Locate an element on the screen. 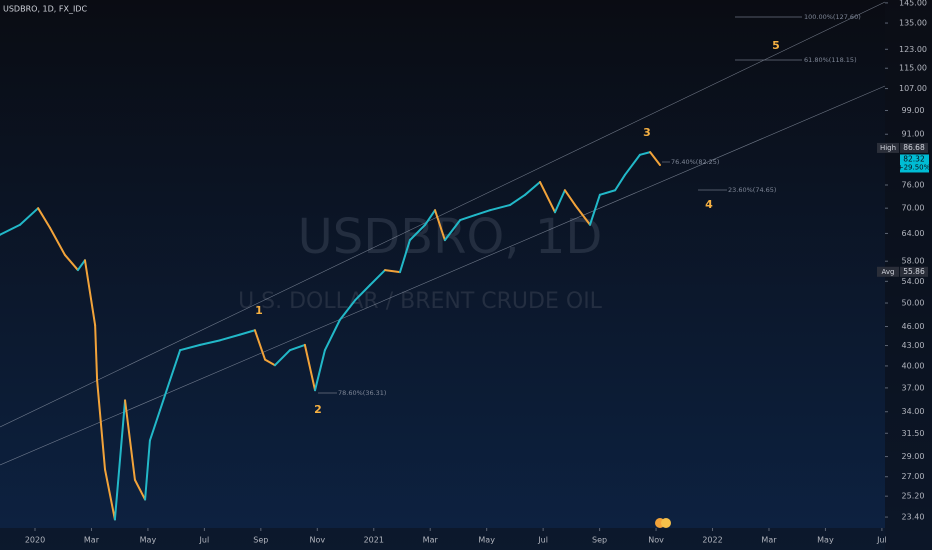 The width and height of the screenshot is (932, 550). fib-label: 78.60%(36.31) is located at coordinates (362, 393).